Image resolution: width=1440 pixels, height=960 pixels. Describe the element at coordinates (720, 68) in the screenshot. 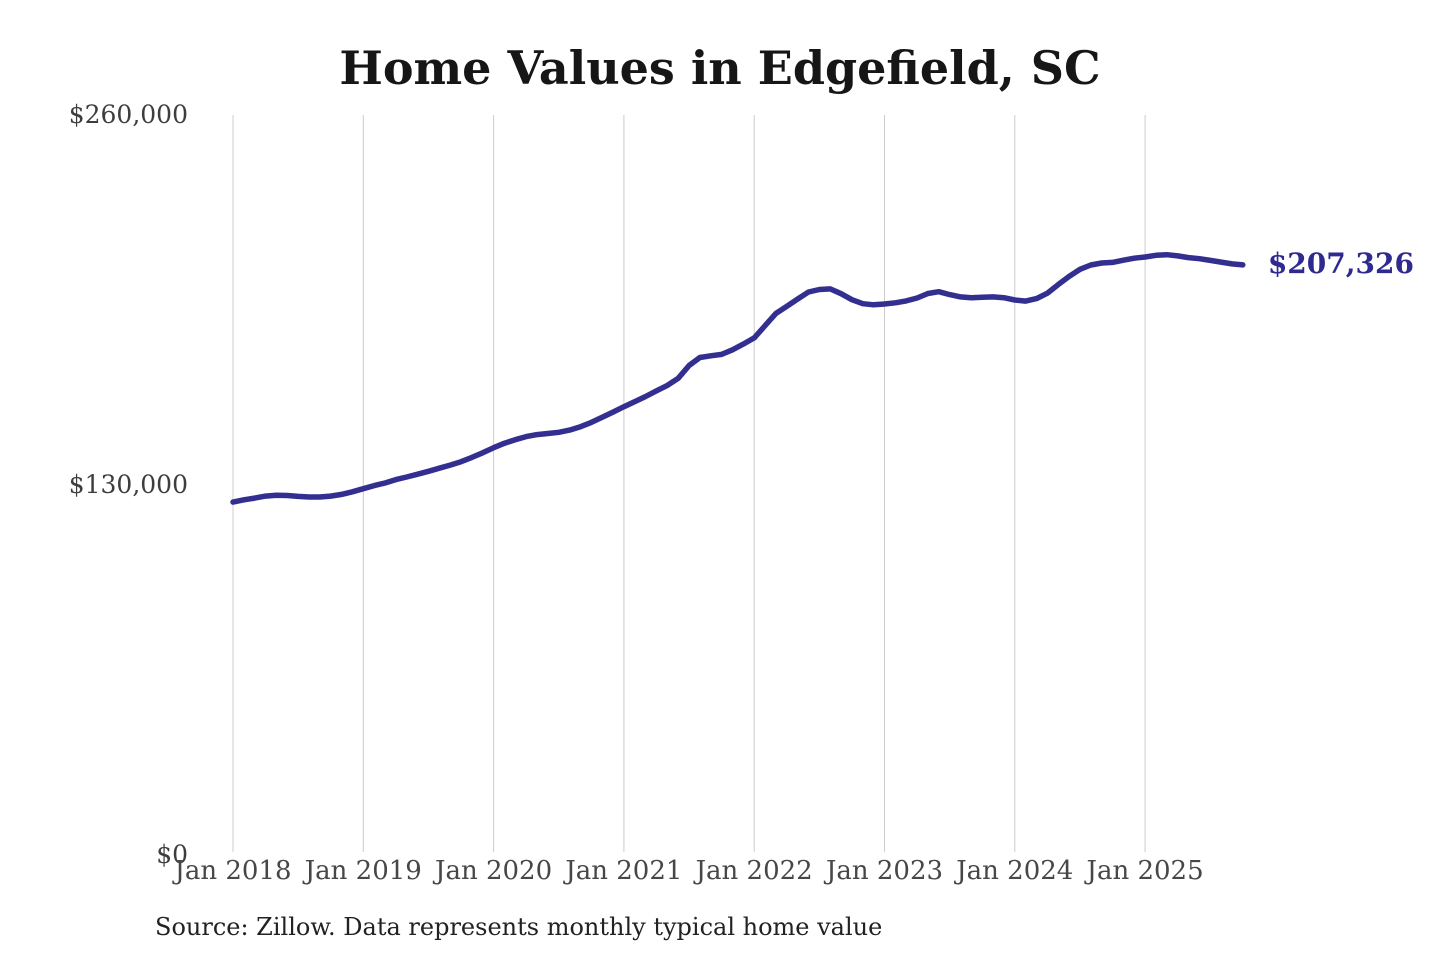

I see `chart-title: Home Values in Edgefield, SC` at that location.